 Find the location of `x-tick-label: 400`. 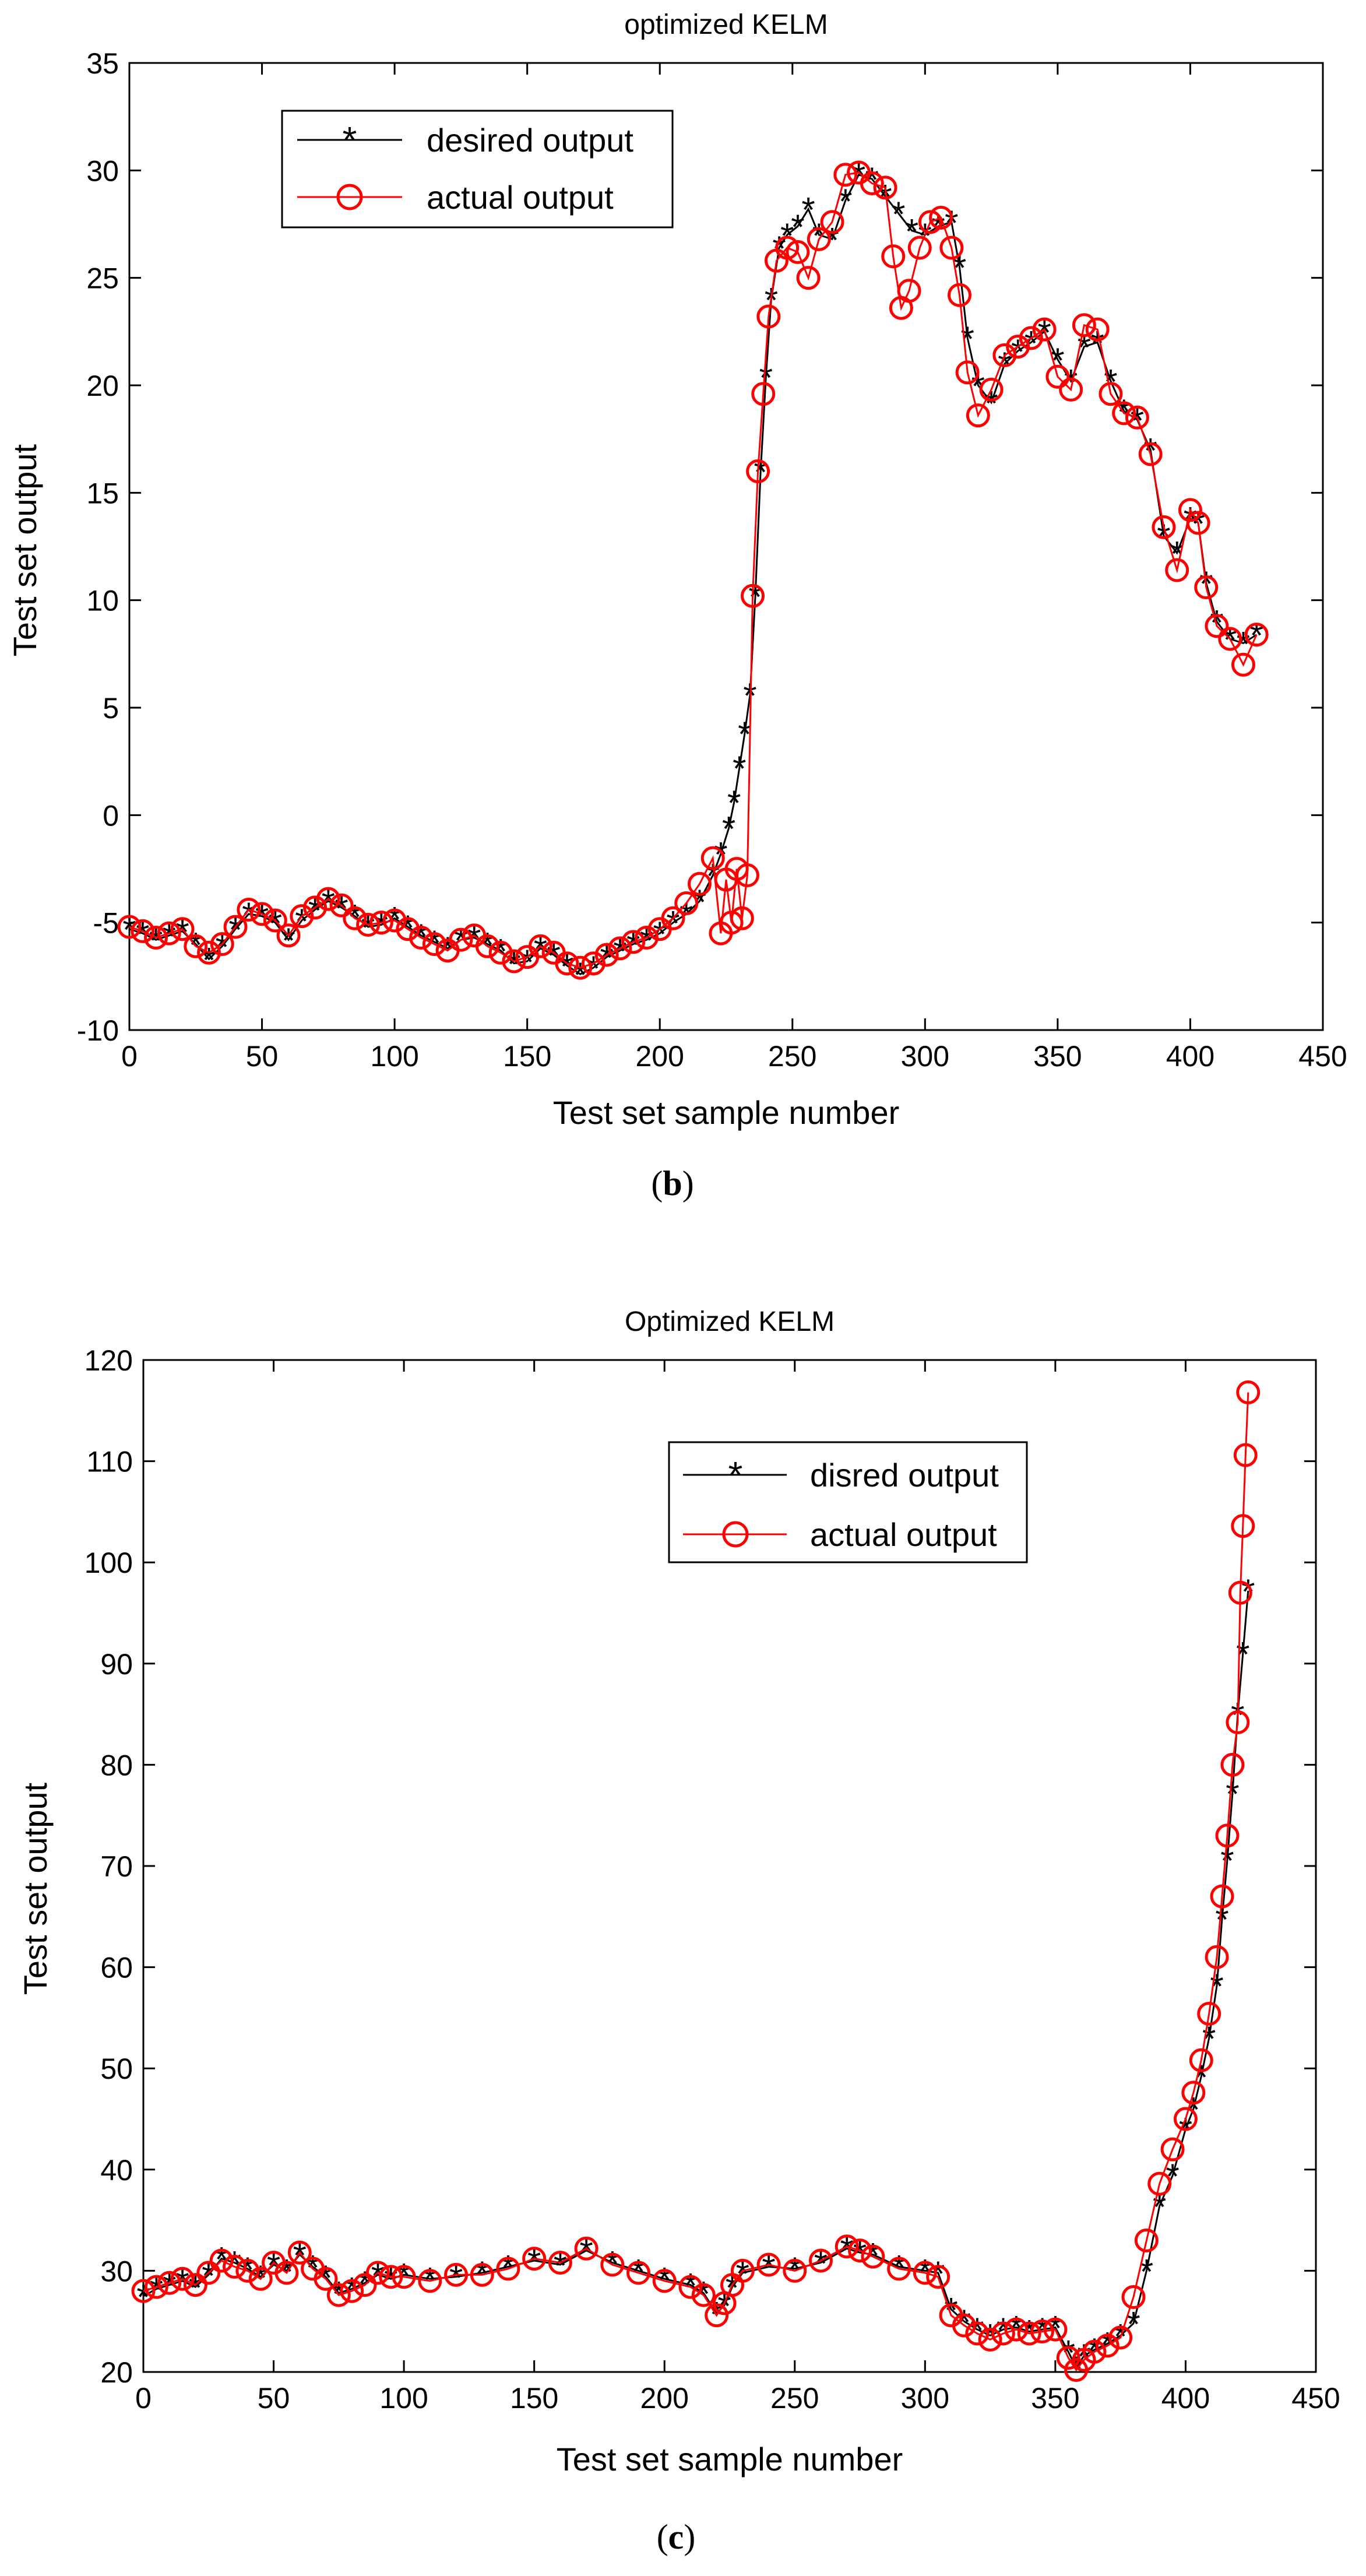

x-tick-label: 400 is located at coordinates (1185, 2398).